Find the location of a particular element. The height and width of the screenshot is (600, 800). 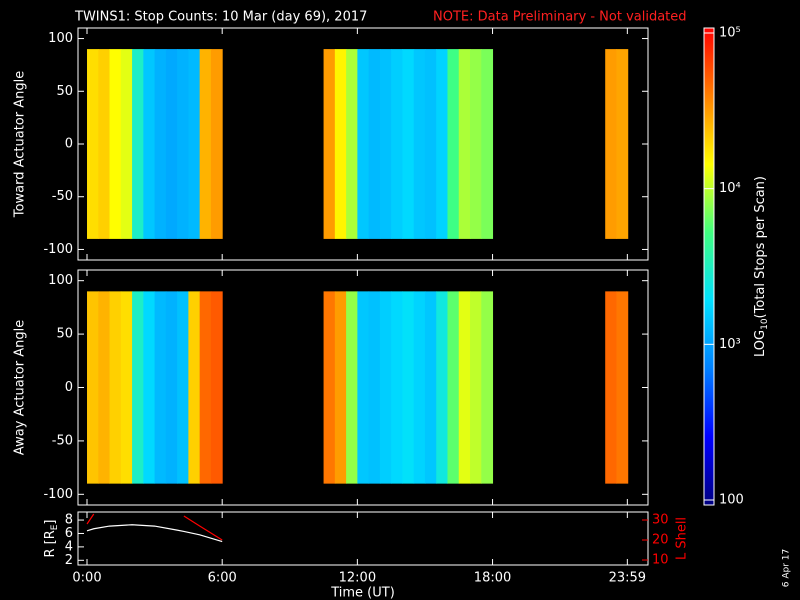

colorbar-label-text: LOG is located at coordinates (760, 343).